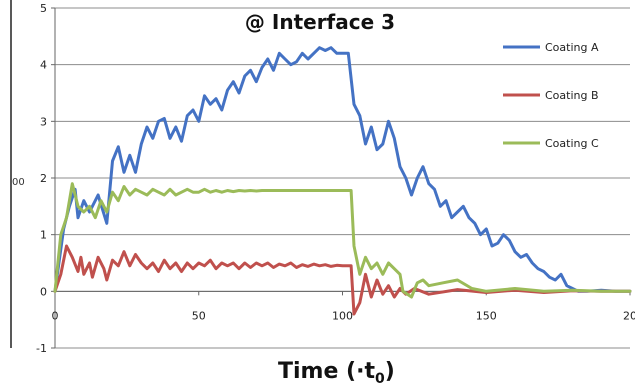  What do you see at coordinates (41, 348) in the screenshot?
I see `y-tick-label-0: -1` at bounding box center [41, 348].